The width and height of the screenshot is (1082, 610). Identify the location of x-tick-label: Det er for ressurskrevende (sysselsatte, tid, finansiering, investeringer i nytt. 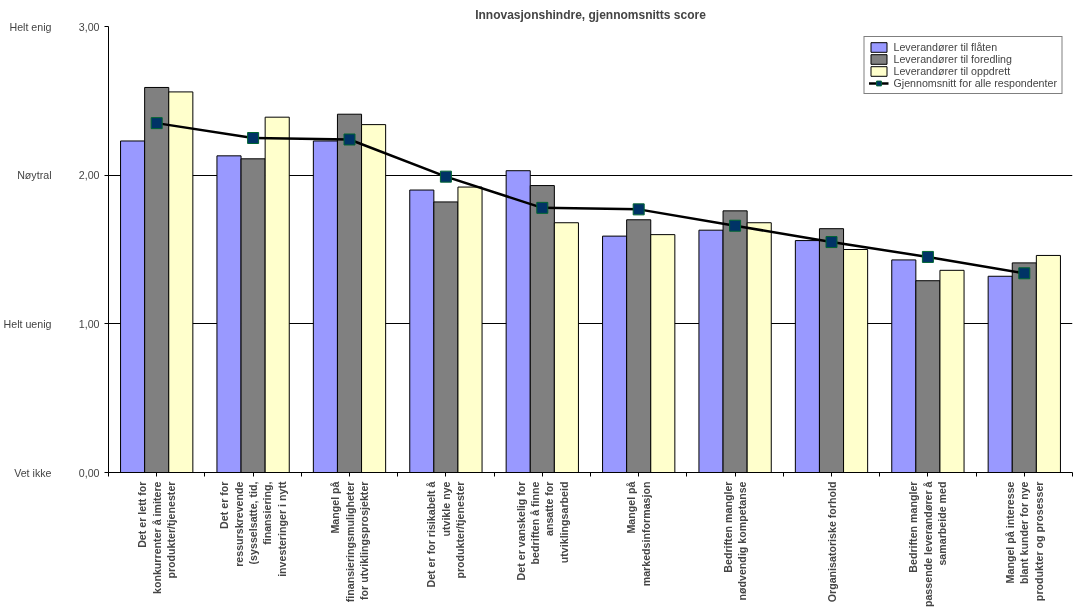
(253, 529).